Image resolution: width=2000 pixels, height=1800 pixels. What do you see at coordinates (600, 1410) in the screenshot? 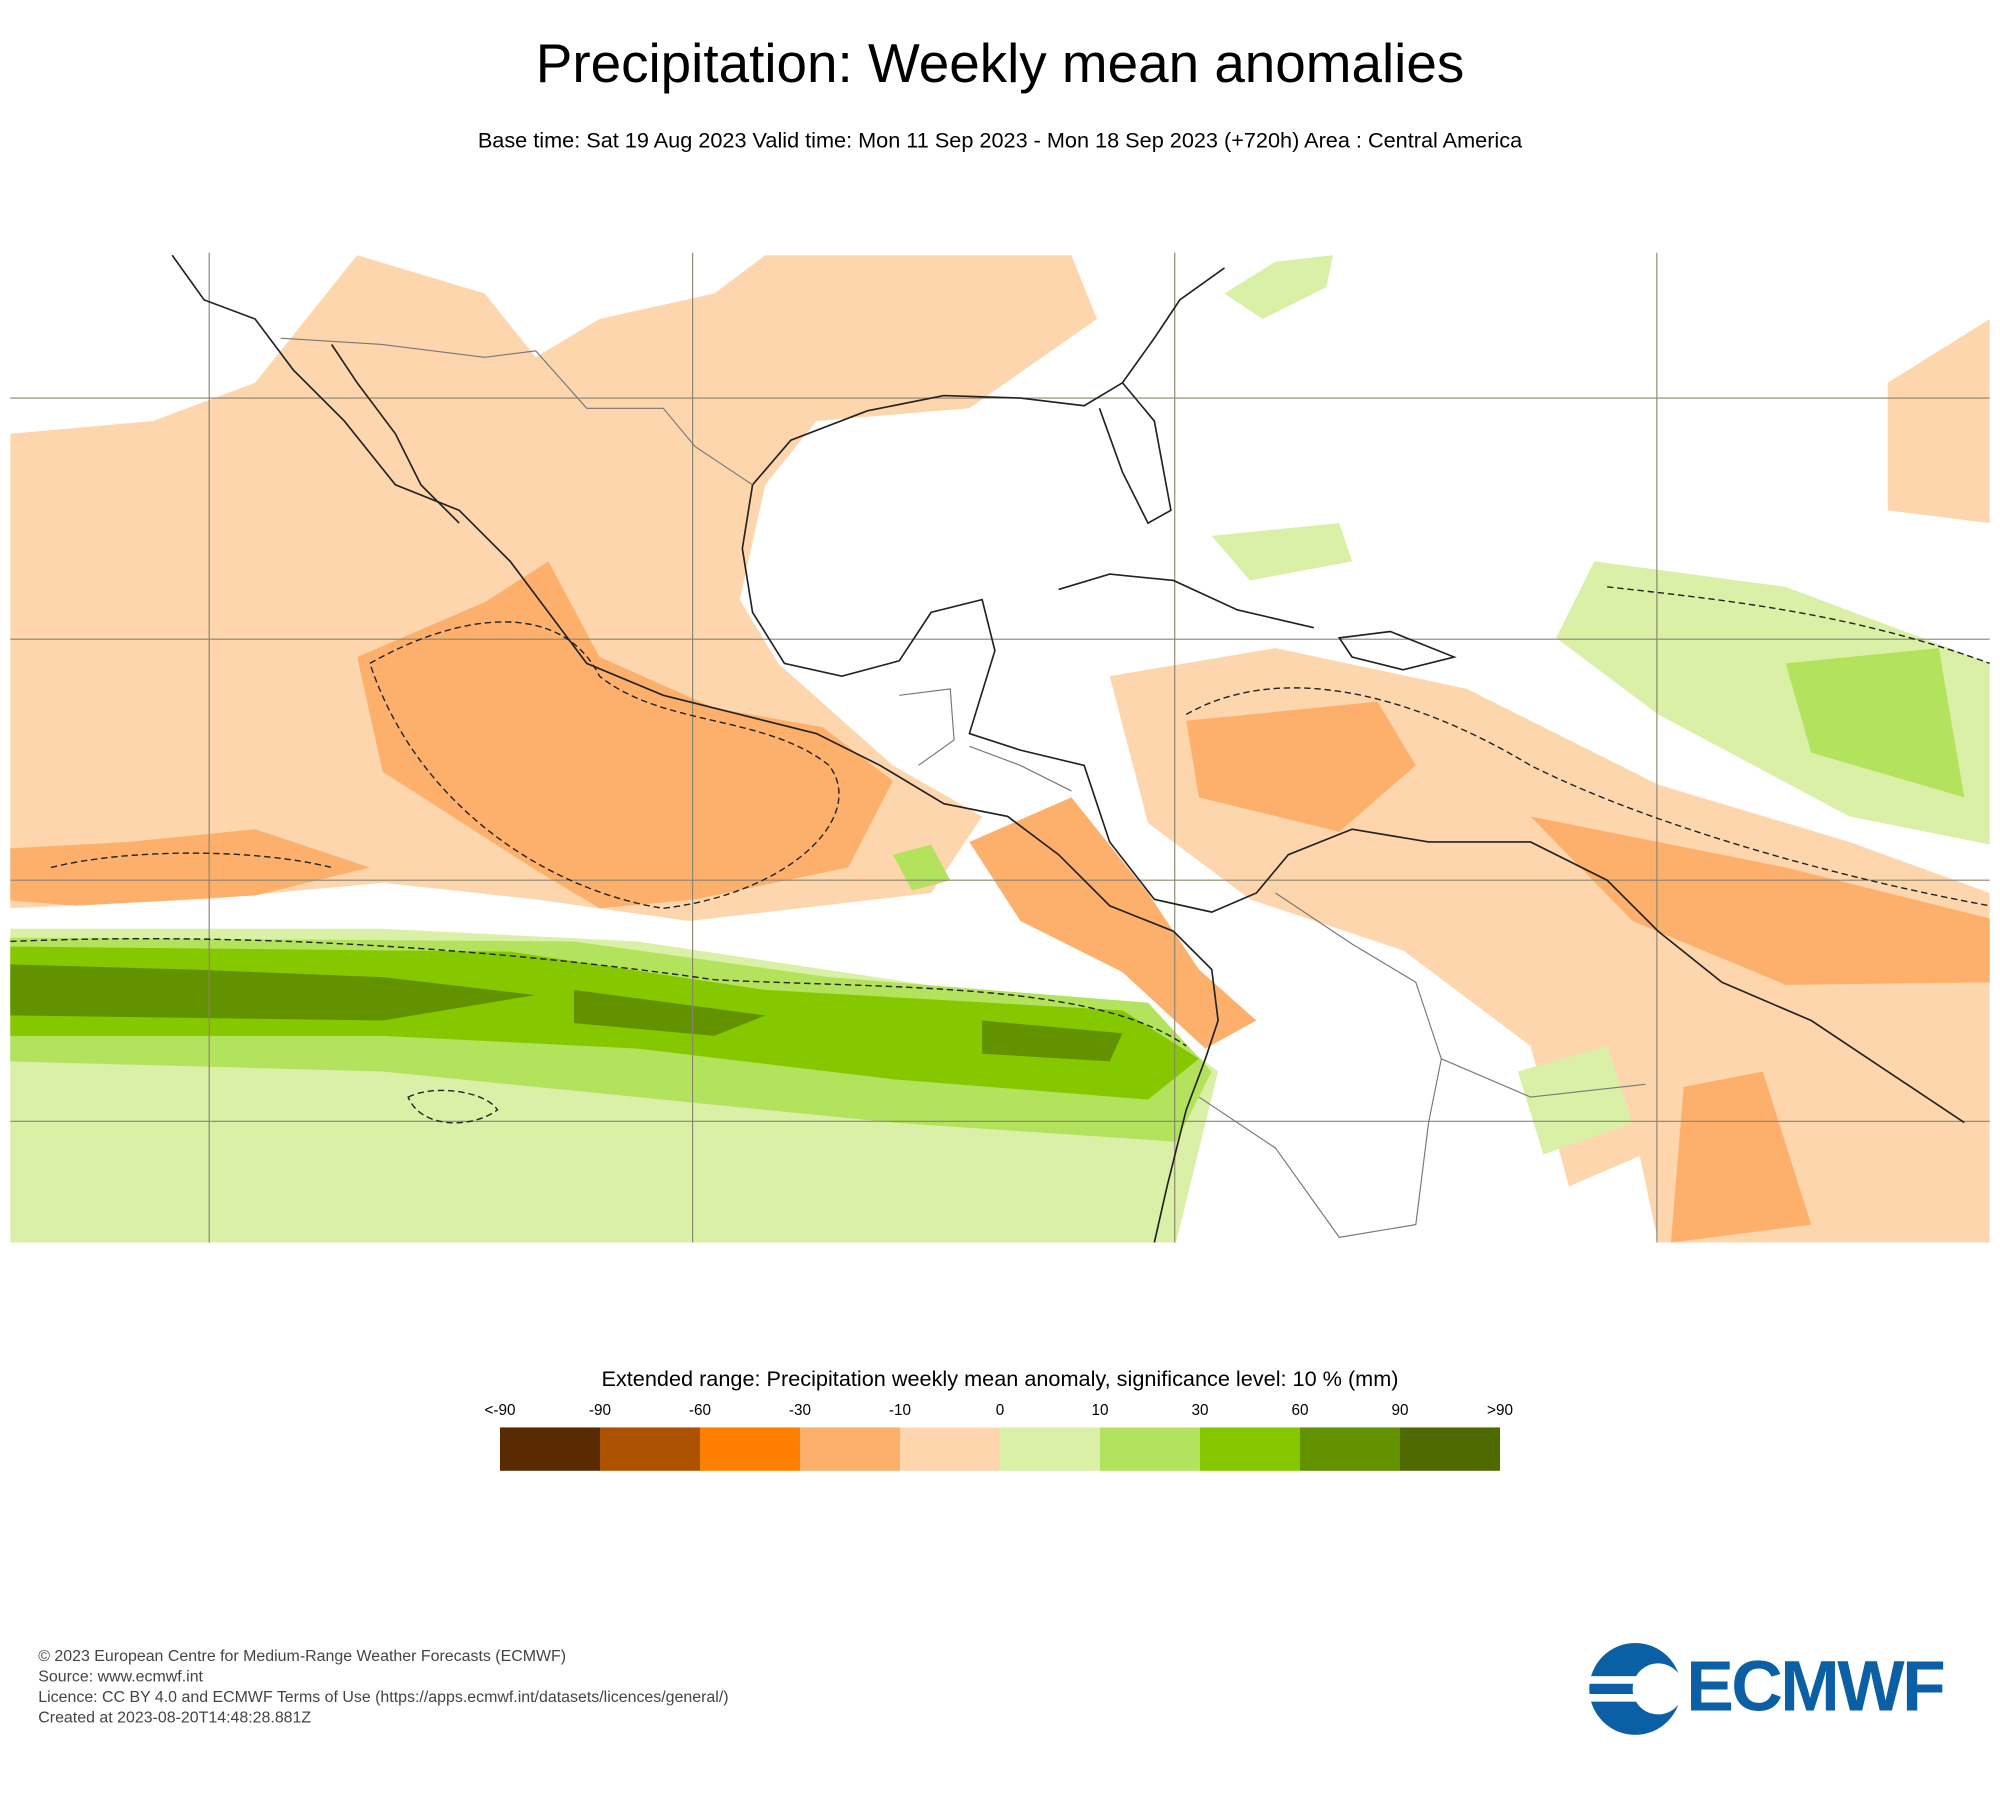
I see `colorbar-label: -90` at bounding box center [600, 1410].